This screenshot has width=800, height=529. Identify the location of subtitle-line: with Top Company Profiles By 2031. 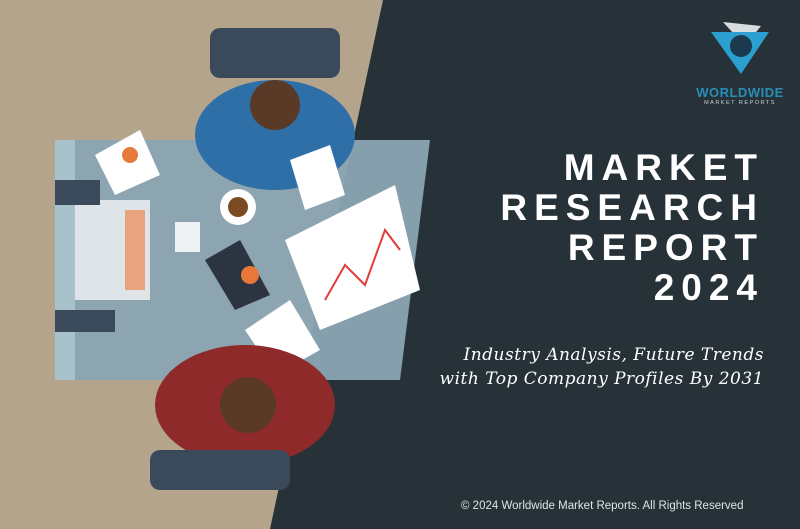
(601, 379).